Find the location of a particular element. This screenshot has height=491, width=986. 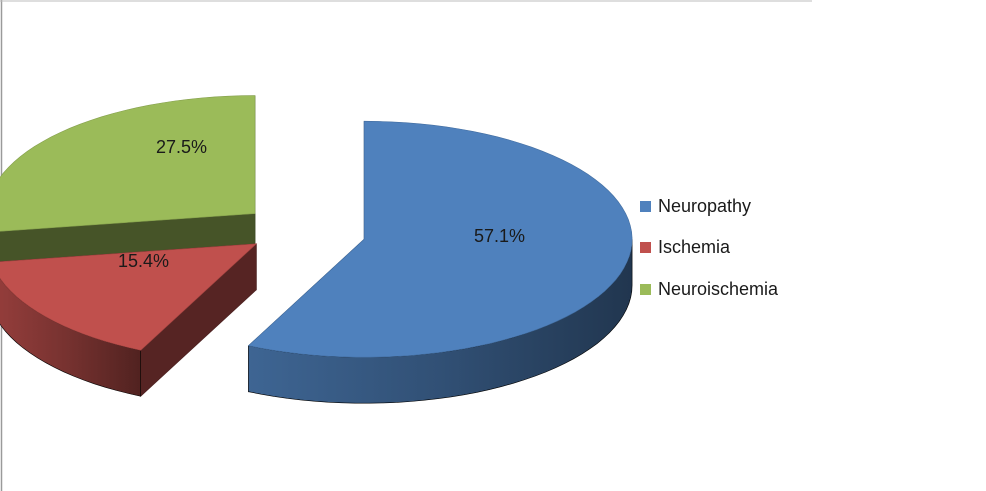

legend-swatch-neuroischemia is located at coordinates (645, 289).